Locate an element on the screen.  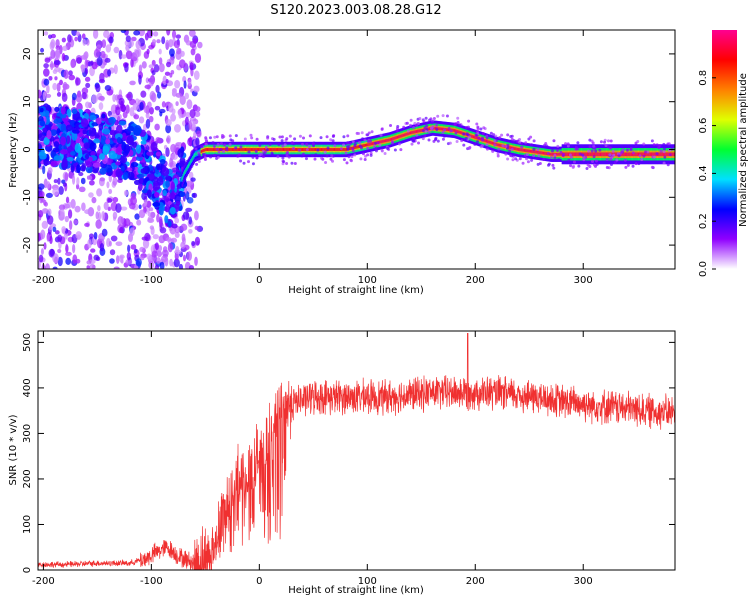
colorbar-tick-label: 0.0 is located at coordinates (703, 269).